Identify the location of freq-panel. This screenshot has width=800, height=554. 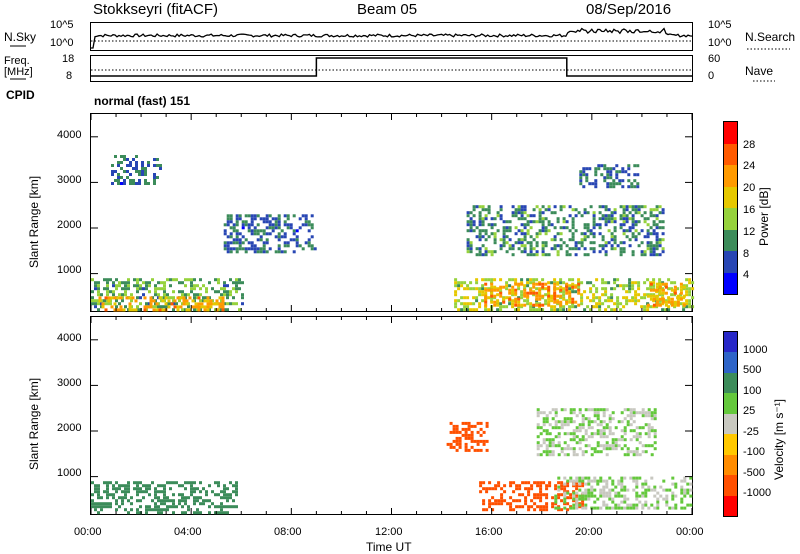
(391, 68).